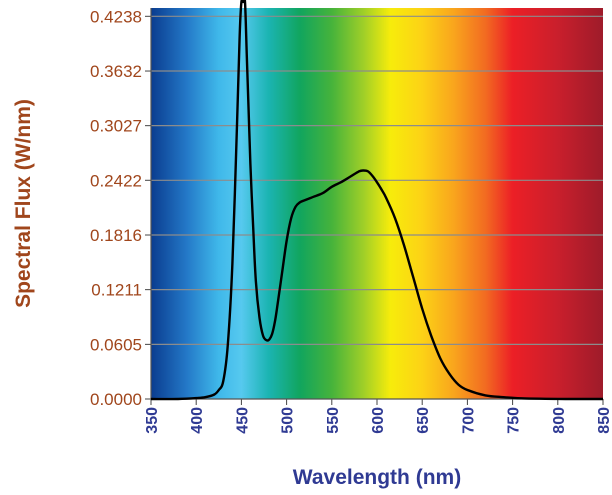 This screenshot has height=495, width=612. I want to click on x-tick-label: 550, so click(333, 420).